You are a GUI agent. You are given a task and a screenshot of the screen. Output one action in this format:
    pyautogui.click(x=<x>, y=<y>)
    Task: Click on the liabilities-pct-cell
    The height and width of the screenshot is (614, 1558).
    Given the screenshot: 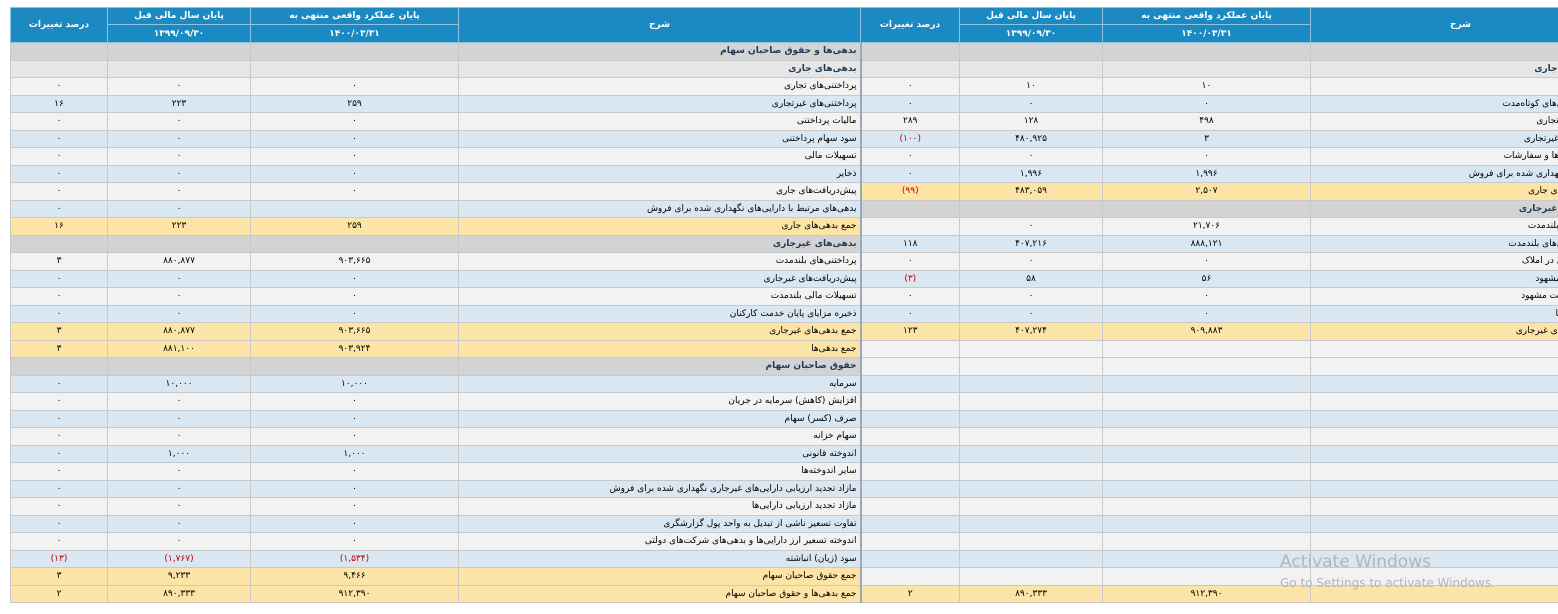 What is the action you would take?
    pyautogui.click(x=59, y=366)
    